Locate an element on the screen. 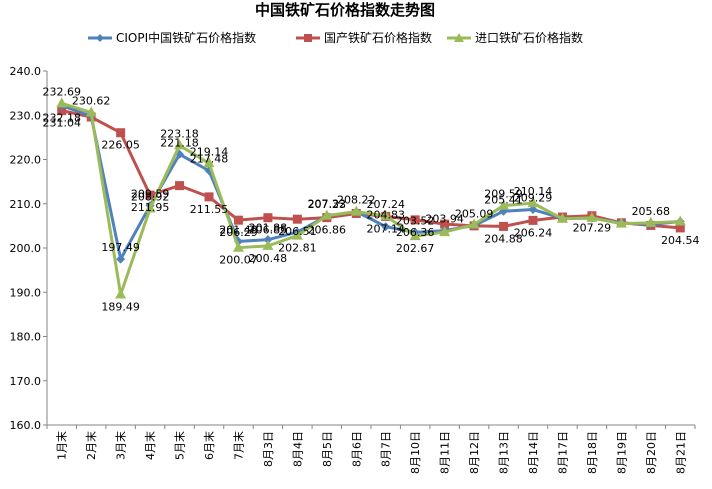 This screenshot has width=712, height=489. data-label: 209.29 is located at coordinates (533, 198).